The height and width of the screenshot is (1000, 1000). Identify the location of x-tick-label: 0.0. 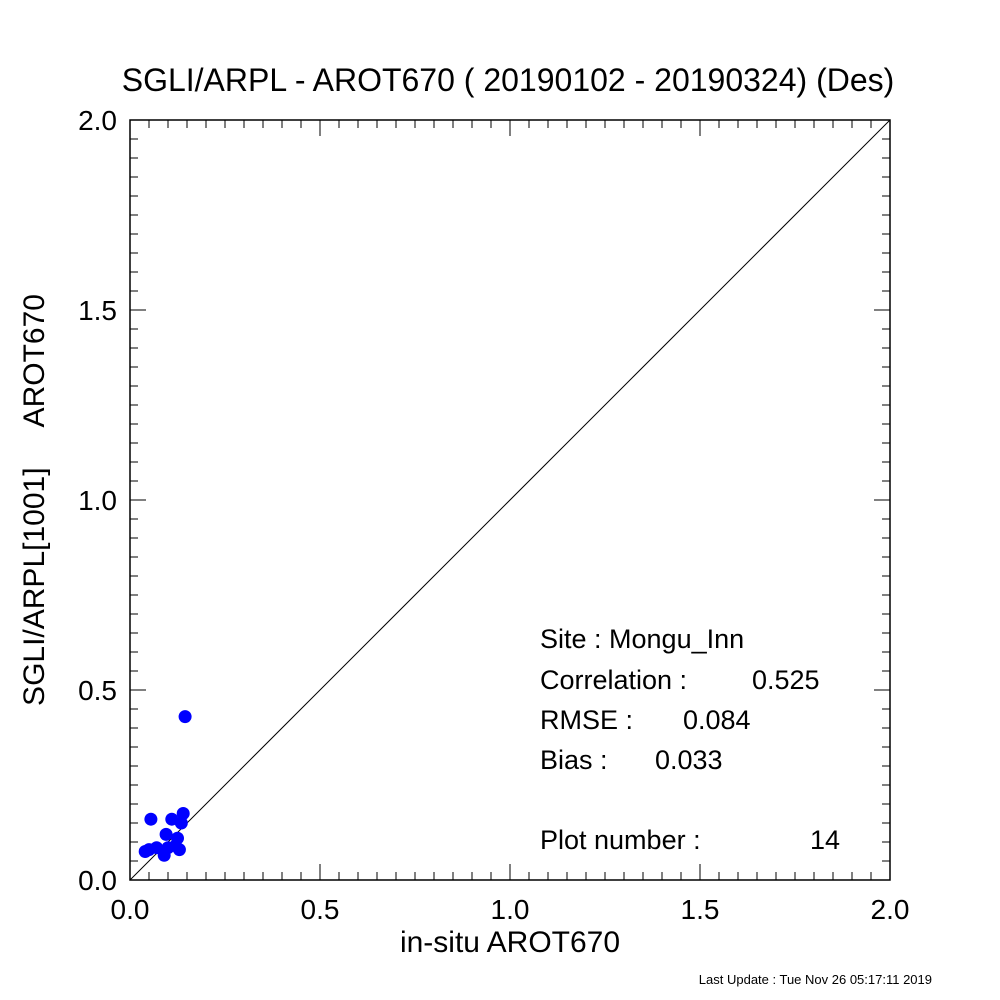
(130, 909).